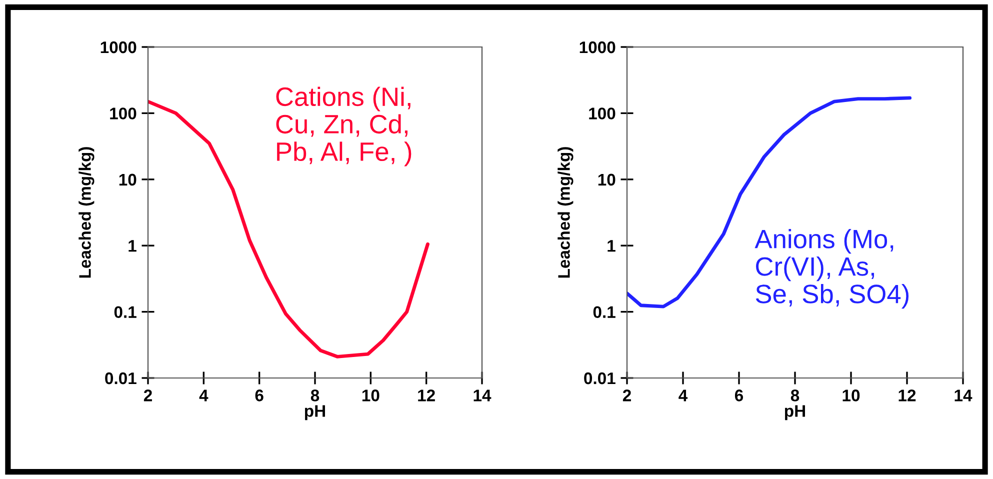 This screenshot has height=479, width=993. What do you see at coordinates (344, 126) in the screenshot?
I see `series-label: Cations (Ni, Cu, Zn, Cd, Pb, Al, Fe, )` at bounding box center [344, 126].